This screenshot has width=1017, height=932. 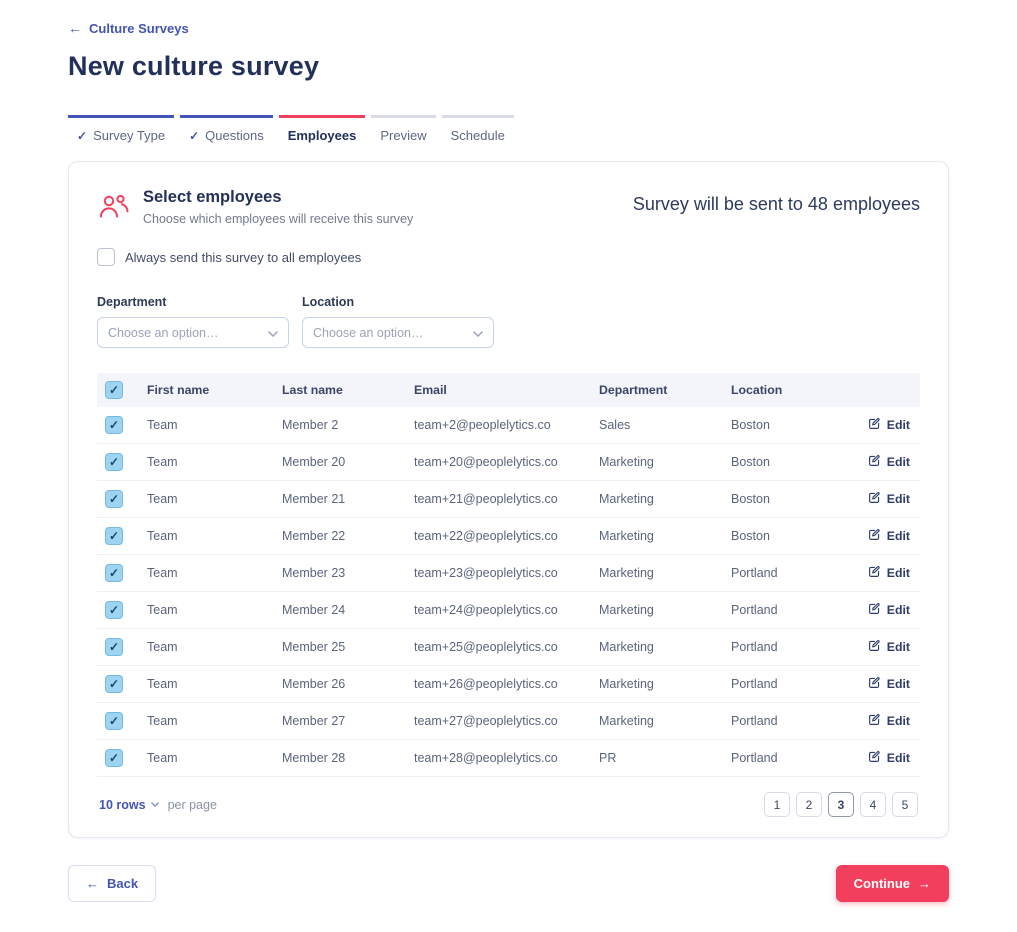 I want to click on column-department: Department, so click(x=655, y=390).